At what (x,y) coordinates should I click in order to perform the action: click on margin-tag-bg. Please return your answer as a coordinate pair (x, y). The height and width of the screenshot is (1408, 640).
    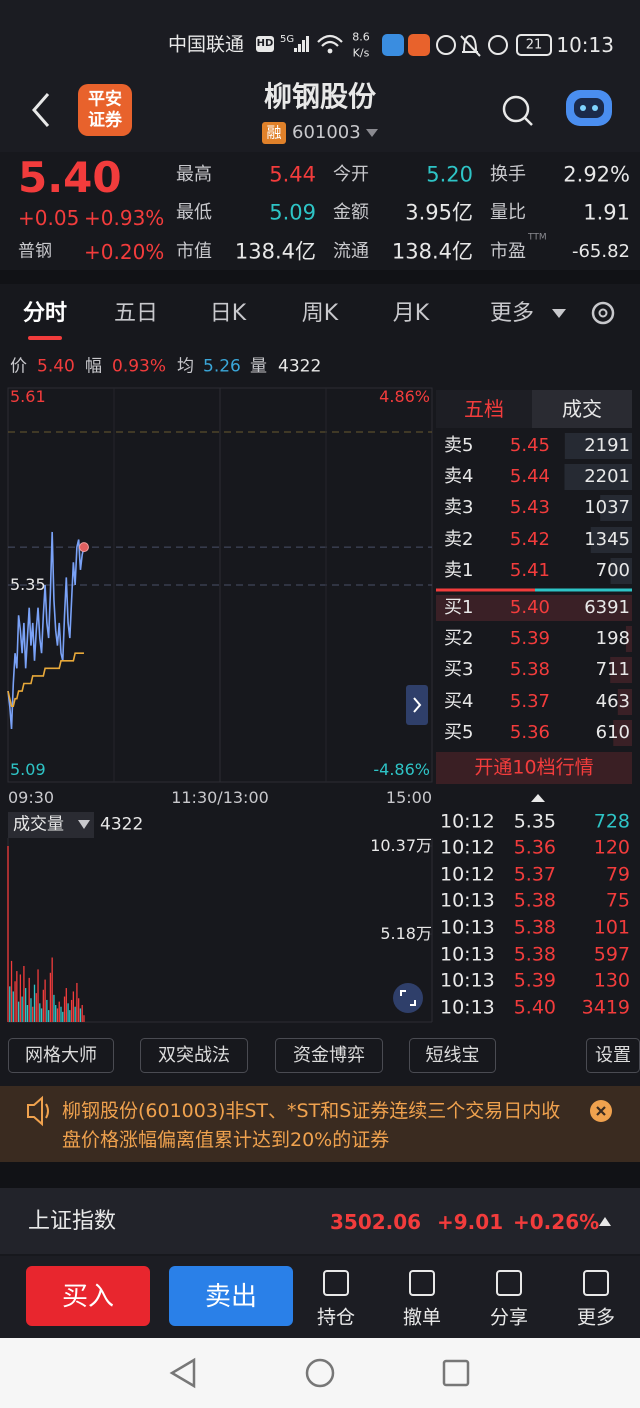
    Looking at the image, I should click on (274, 133).